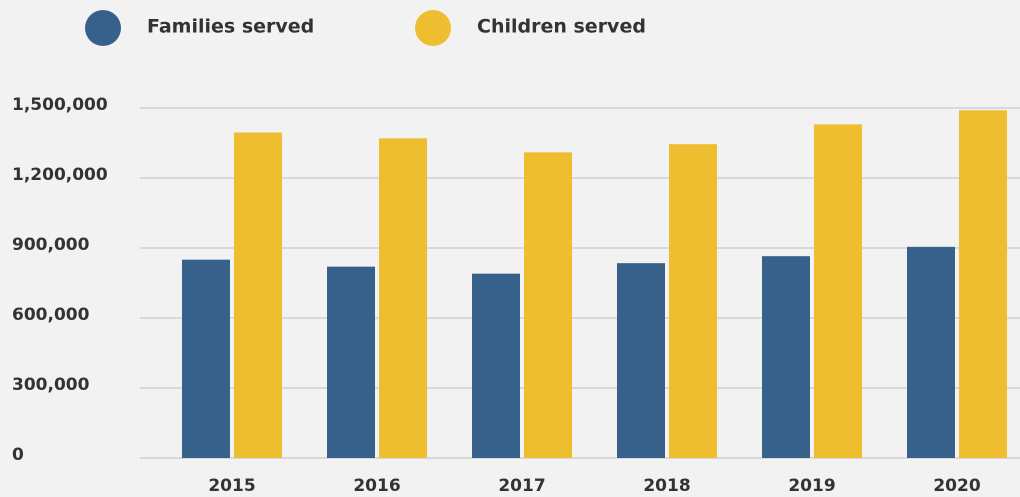  I want to click on y-tick-label: 900,000, so click(51, 245).